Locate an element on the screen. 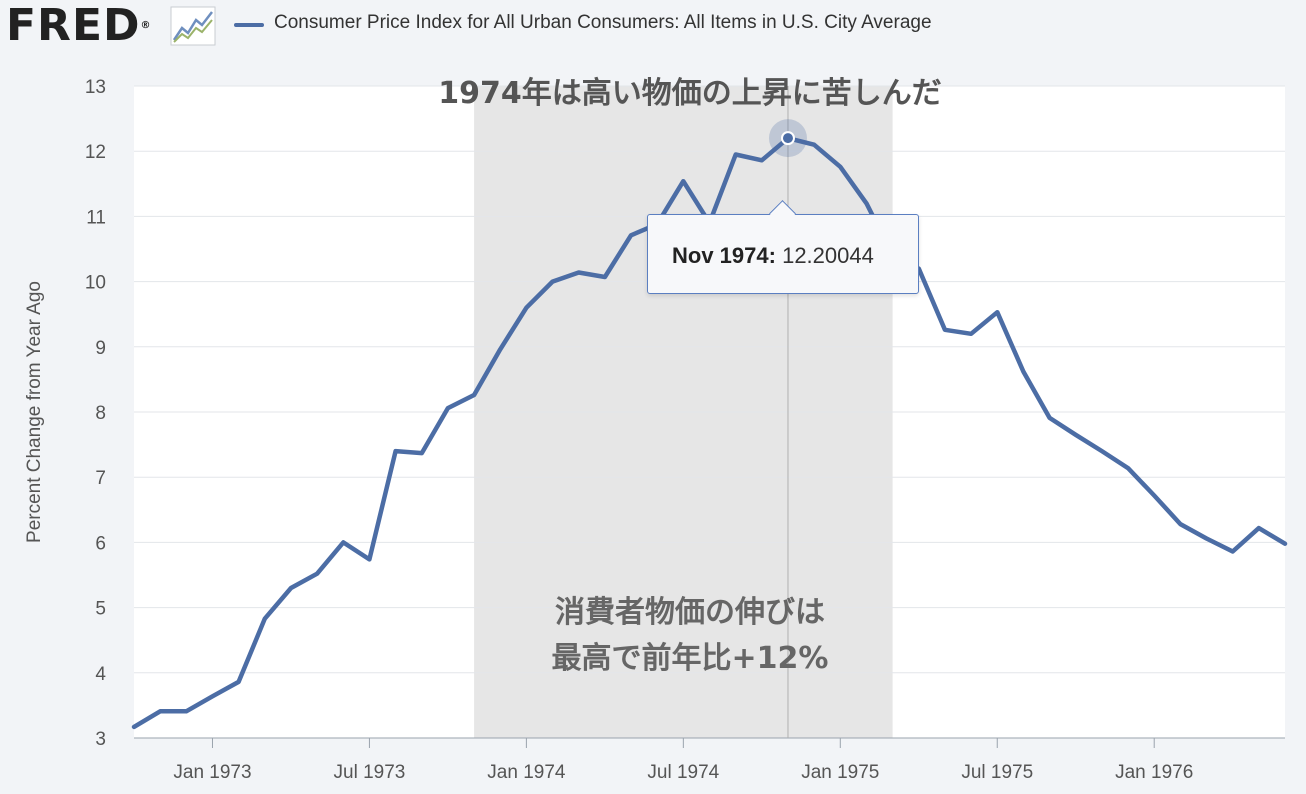 This screenshot has height=794, width=1306. y-axis-label: Percent Change from Year Ago is located at coordinates (34, 412).